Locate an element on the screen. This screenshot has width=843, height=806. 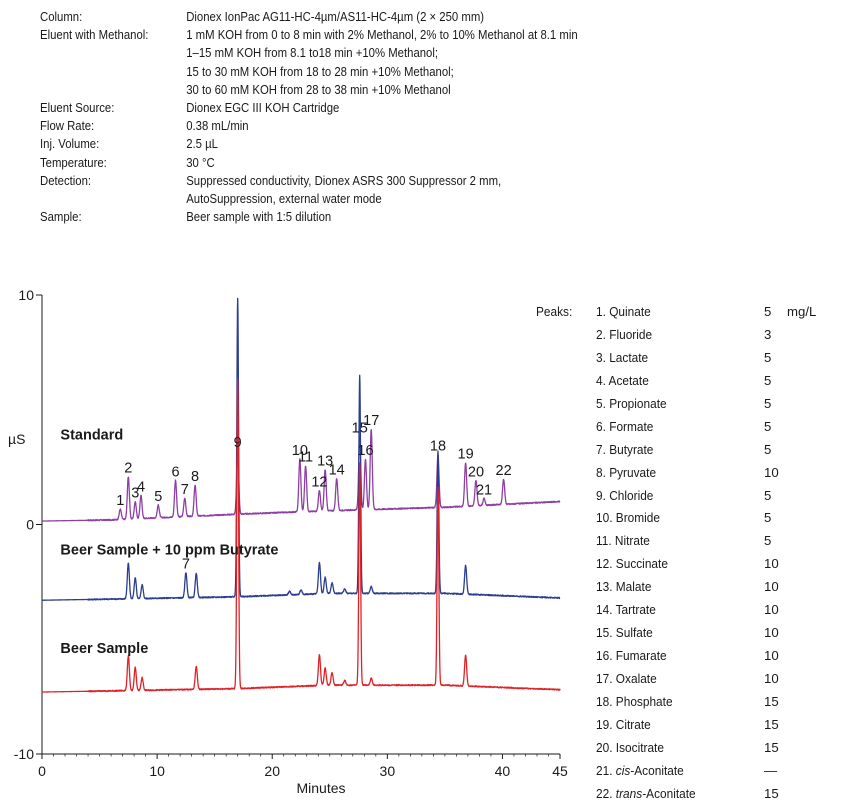
condition-row: Sample: Beer sample with 1:5 dilution is located at coordinates (309, 217).